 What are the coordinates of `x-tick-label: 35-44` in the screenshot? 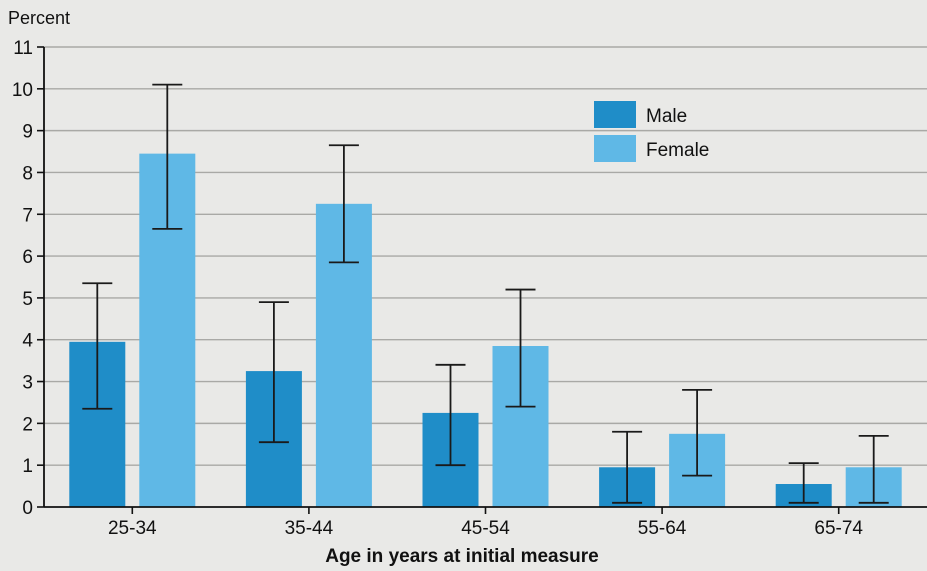 It's located at (309, 528).